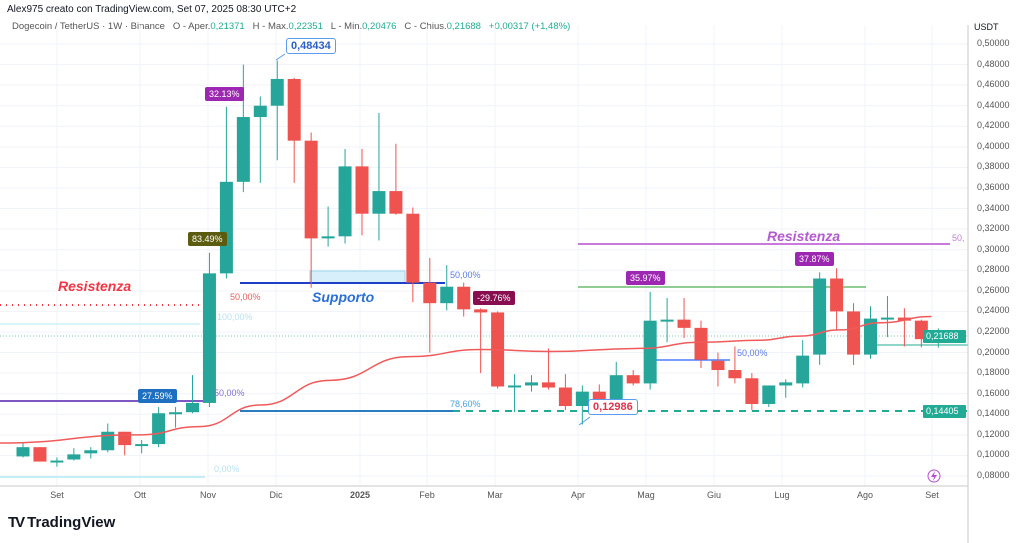  Describe the element at coordinates (993, 104) in the screenshot. I see `price-tick: 0,44000` at that location.